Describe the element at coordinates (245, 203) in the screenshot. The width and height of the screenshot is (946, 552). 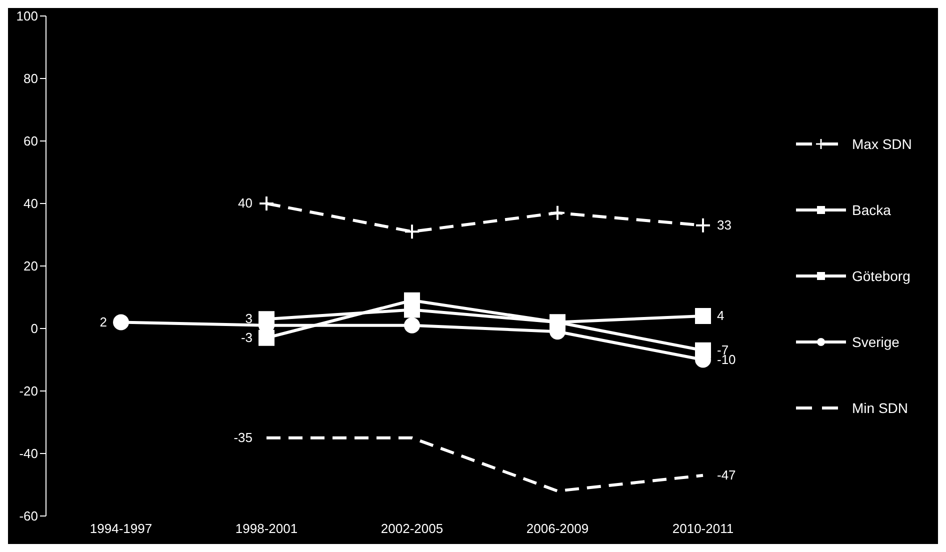
I see `data-label: 40` at that location.